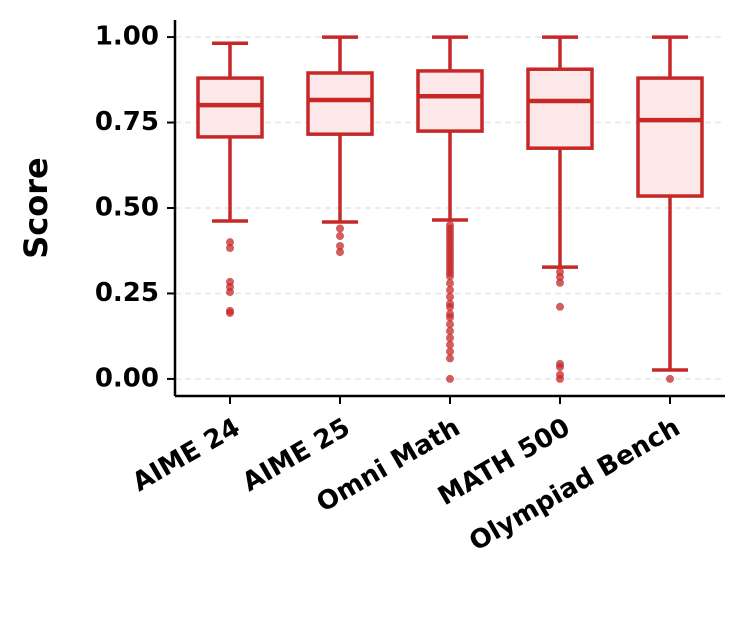 Image resolution: width=746 pixels, height=625 pixels. Describe the element at coordinates (127, 37) in the screenshot. I see `y-tick-label: 1.00` at that location.